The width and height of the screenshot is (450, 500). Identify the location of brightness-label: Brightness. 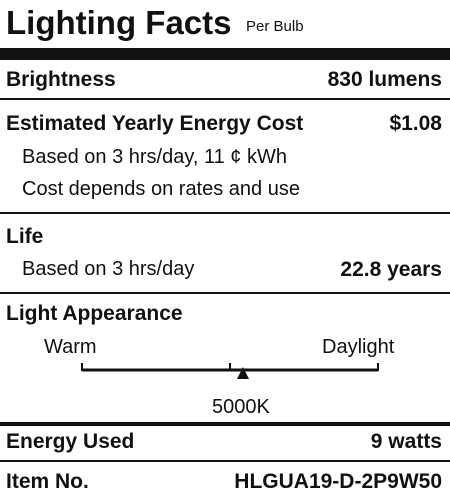
(61, 79).